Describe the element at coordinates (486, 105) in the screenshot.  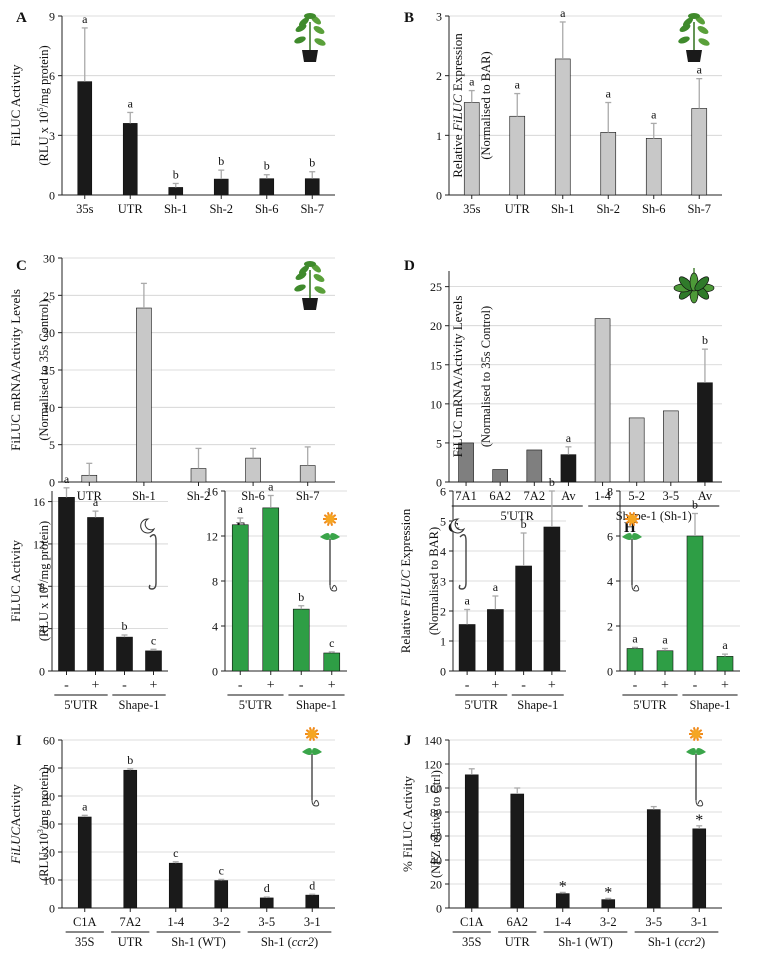
I see `y-axis-sublabel: (Normalised to BAR)` at that location.